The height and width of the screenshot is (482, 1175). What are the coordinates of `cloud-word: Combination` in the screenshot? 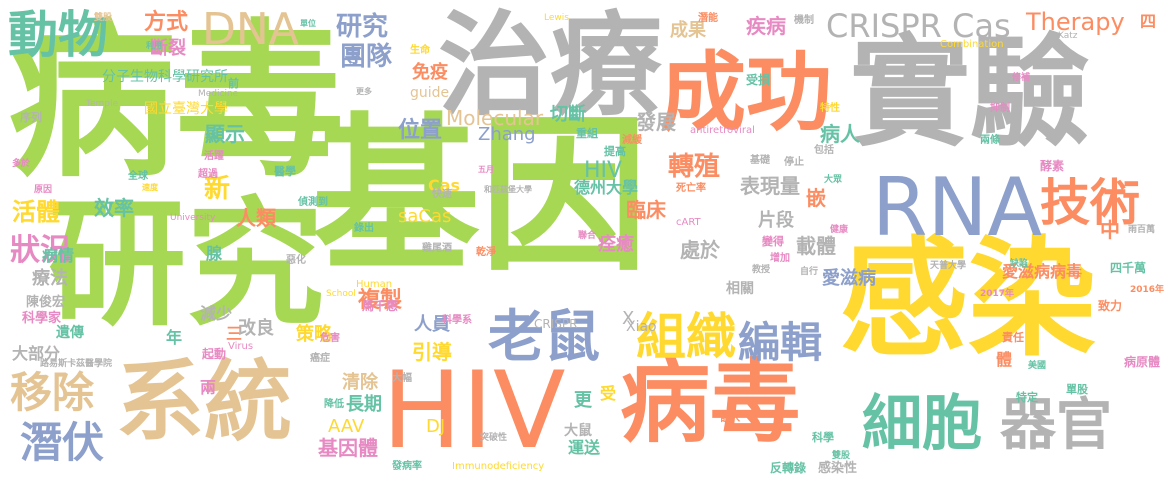 It's located at (972, 44).